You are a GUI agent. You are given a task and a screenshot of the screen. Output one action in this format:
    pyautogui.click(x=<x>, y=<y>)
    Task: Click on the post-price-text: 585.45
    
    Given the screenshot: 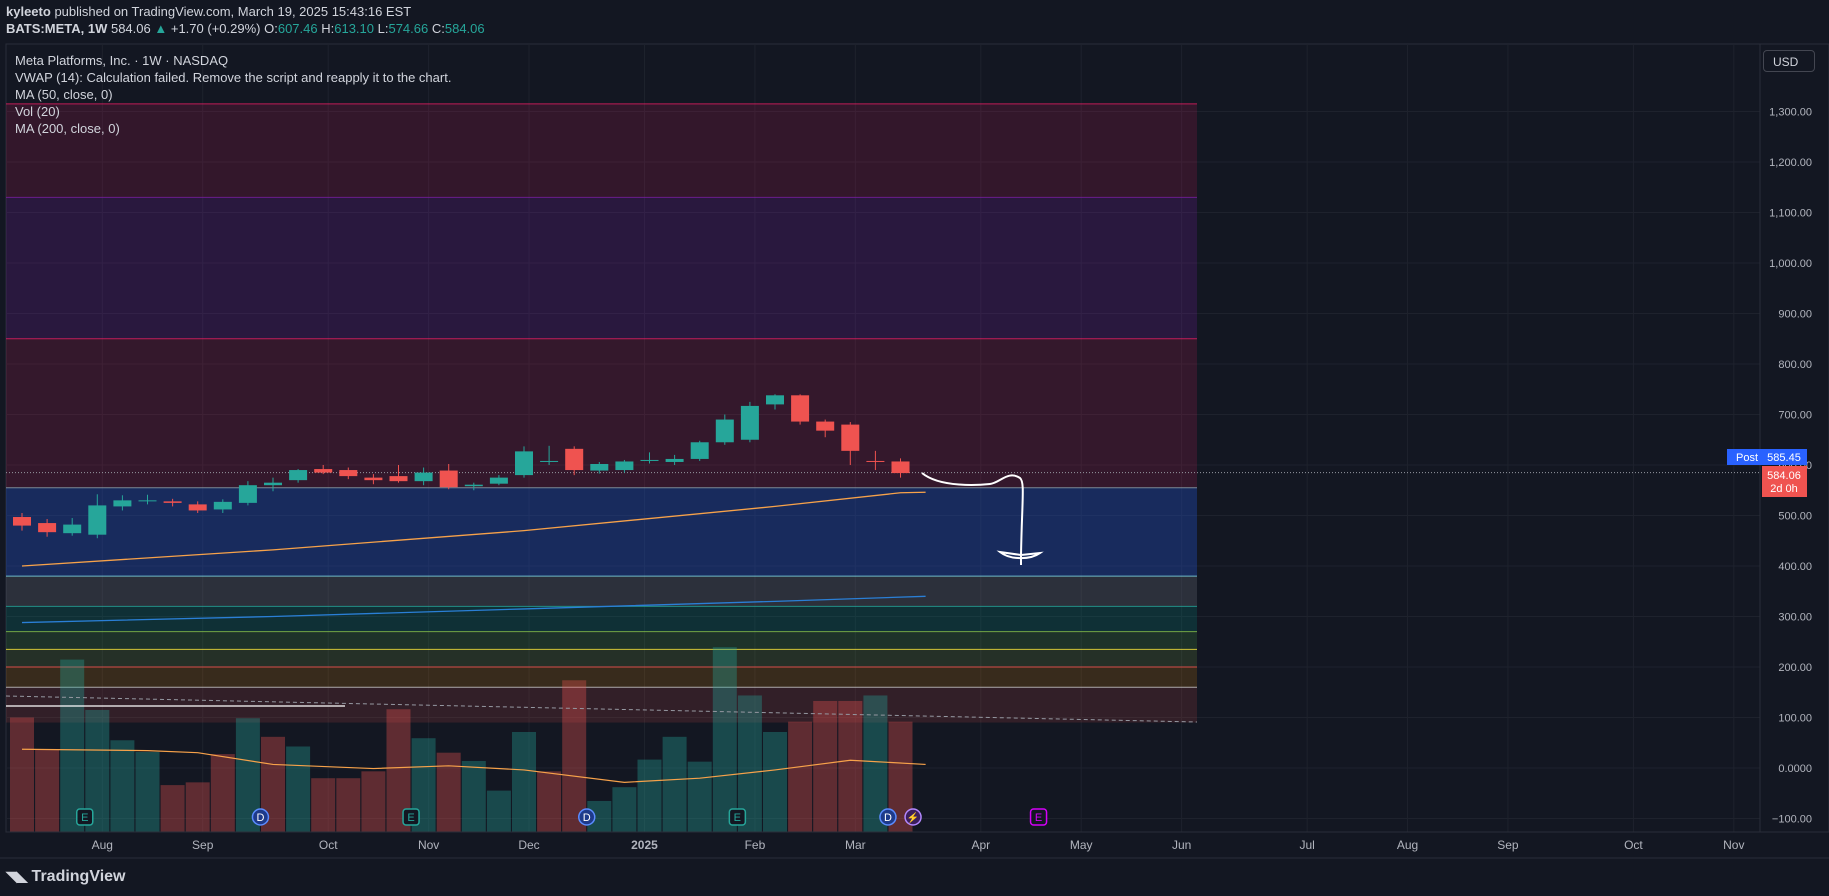 What is the action you would take?
    pyautogui.click(x=1784, y=458)
    